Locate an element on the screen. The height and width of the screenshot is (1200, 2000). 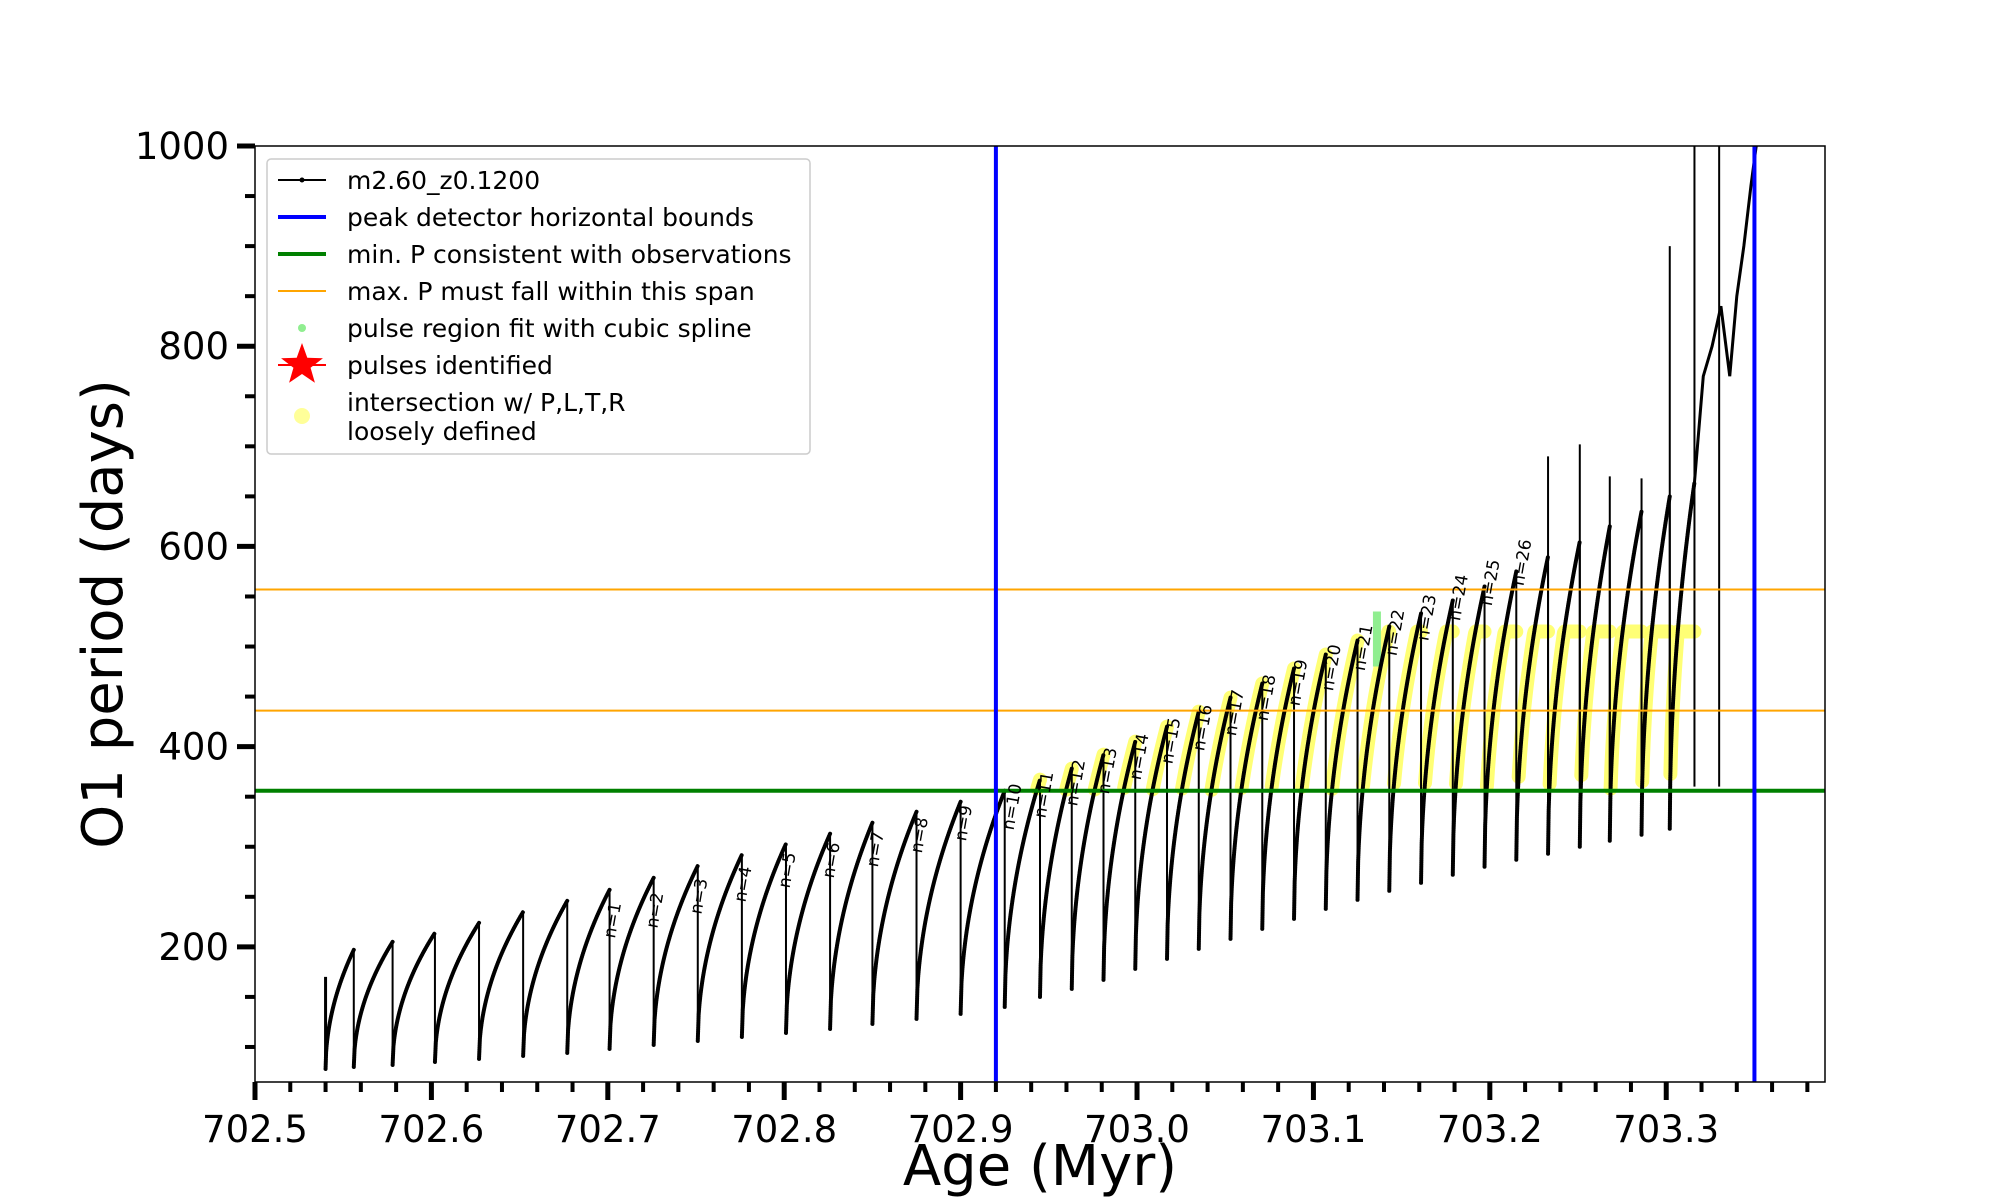
y-tick-label: 200 is located at coordinates (193, 947).